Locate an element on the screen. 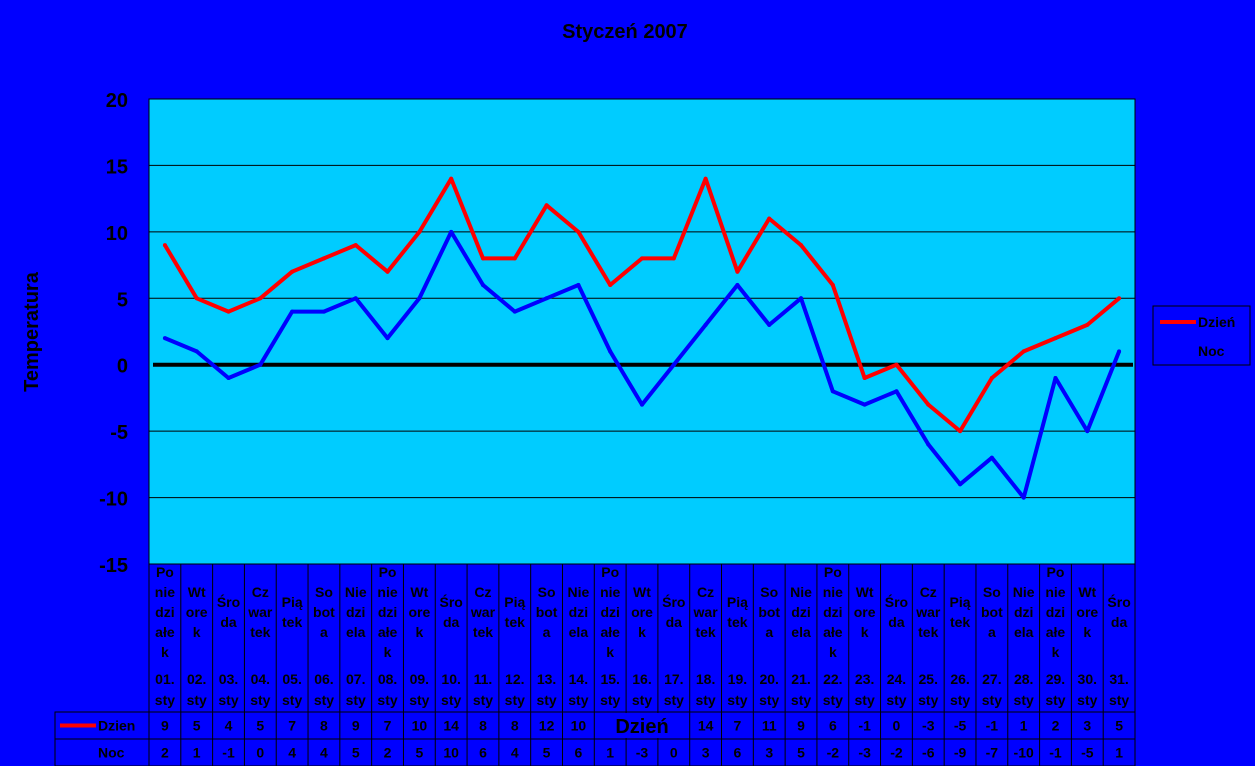  data-table-value: -2 is located at coordinates (833, 753).